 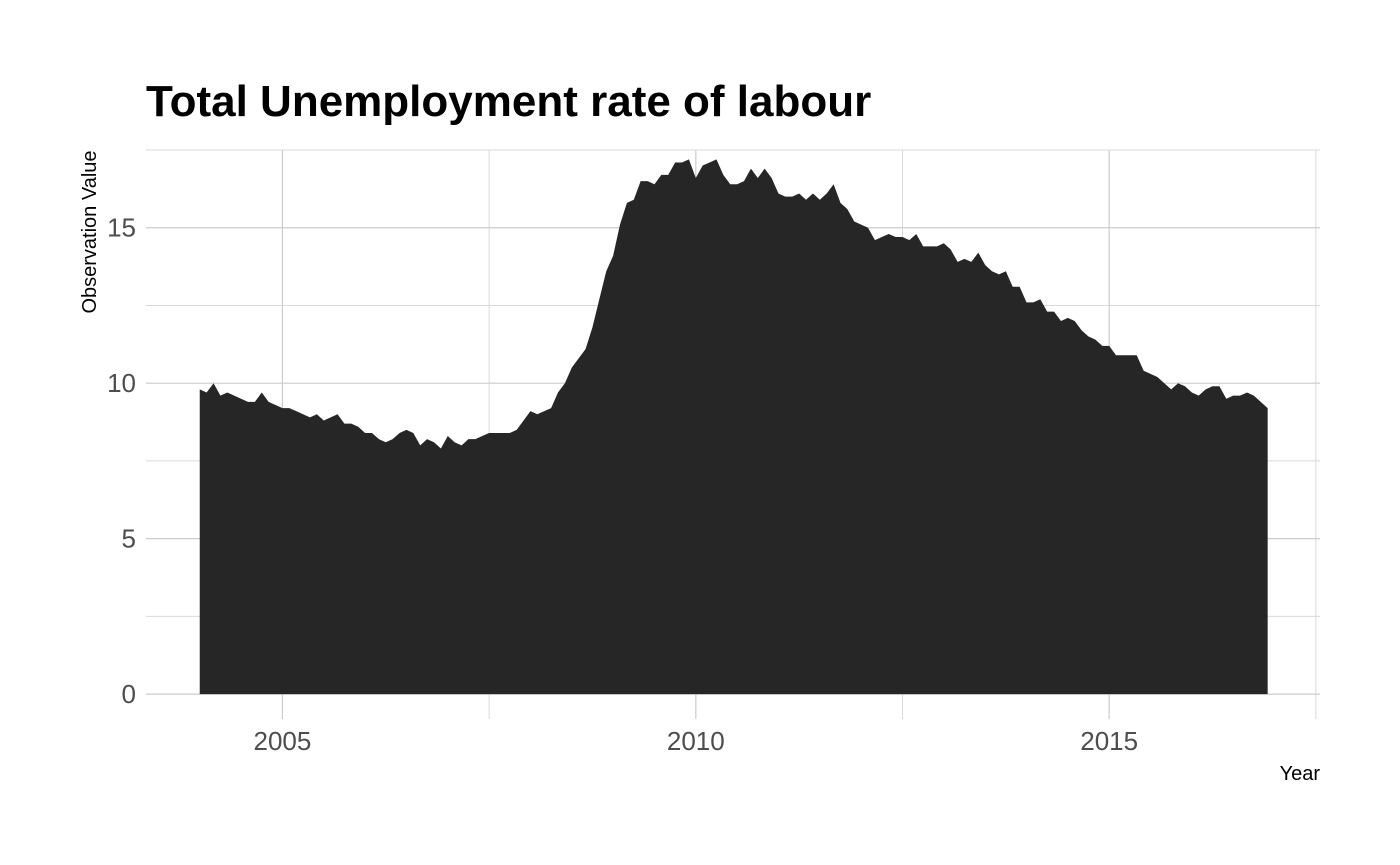 What do you see at coordinates (121, 228) in the screenshot?
I see `y-tick-label: 15` at bounding box center [121, 228].